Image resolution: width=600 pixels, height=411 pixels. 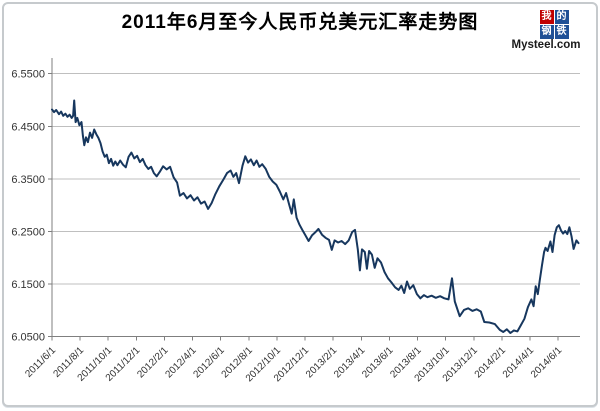 What do you see at coordinates (28, 338) in the screenshot?
I see `y-tick-label: 6.0500` at bounding box center [28, 338].